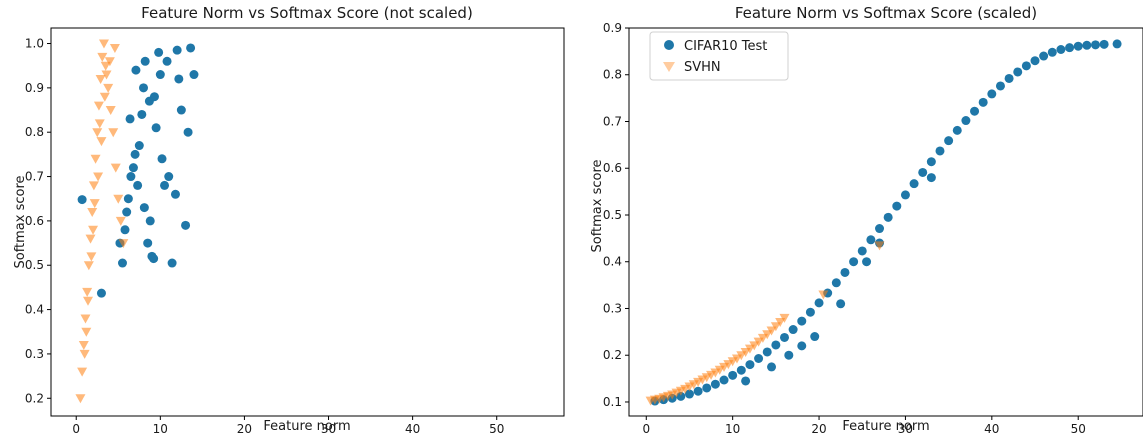  I want to click on plot-area, so click(137, 221).